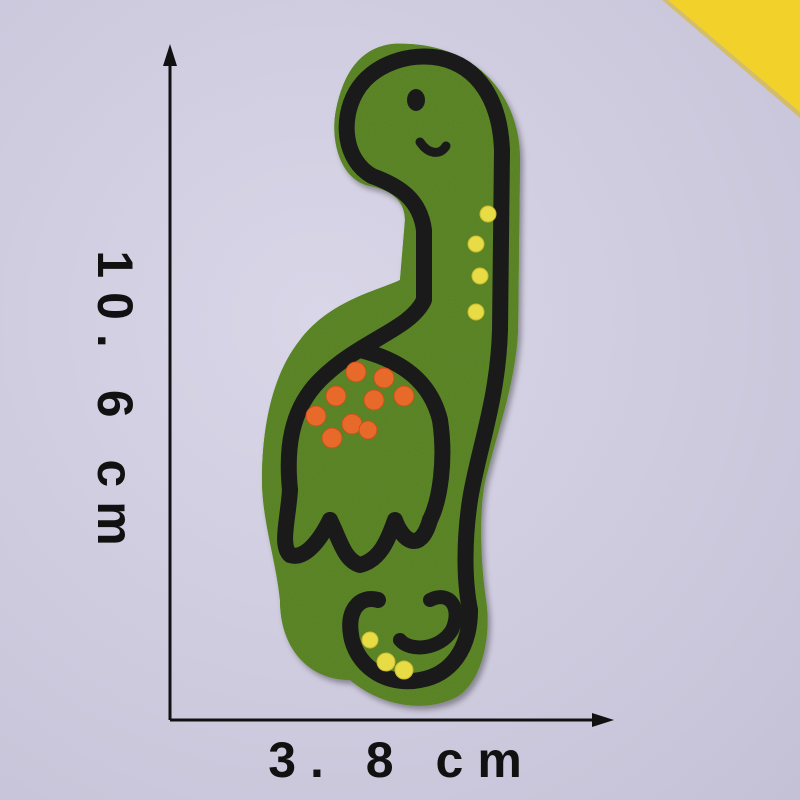 This screenshot has width=800, height=800. Describe the element at coordinates (170, 382) in the screenshot. I see `vertical-dimension-arrow` at that location.